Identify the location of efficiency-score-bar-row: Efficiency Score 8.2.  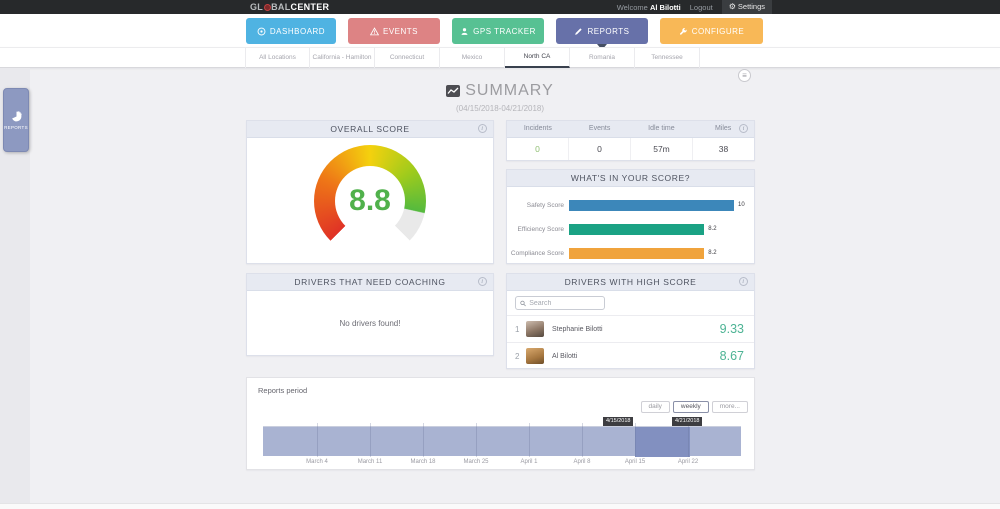
(630, 229).